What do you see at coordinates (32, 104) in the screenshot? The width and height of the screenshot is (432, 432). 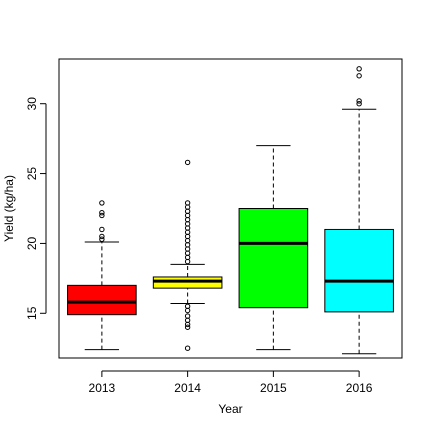 I see `y-tick-label: 30` at bounding box center [32, 104].